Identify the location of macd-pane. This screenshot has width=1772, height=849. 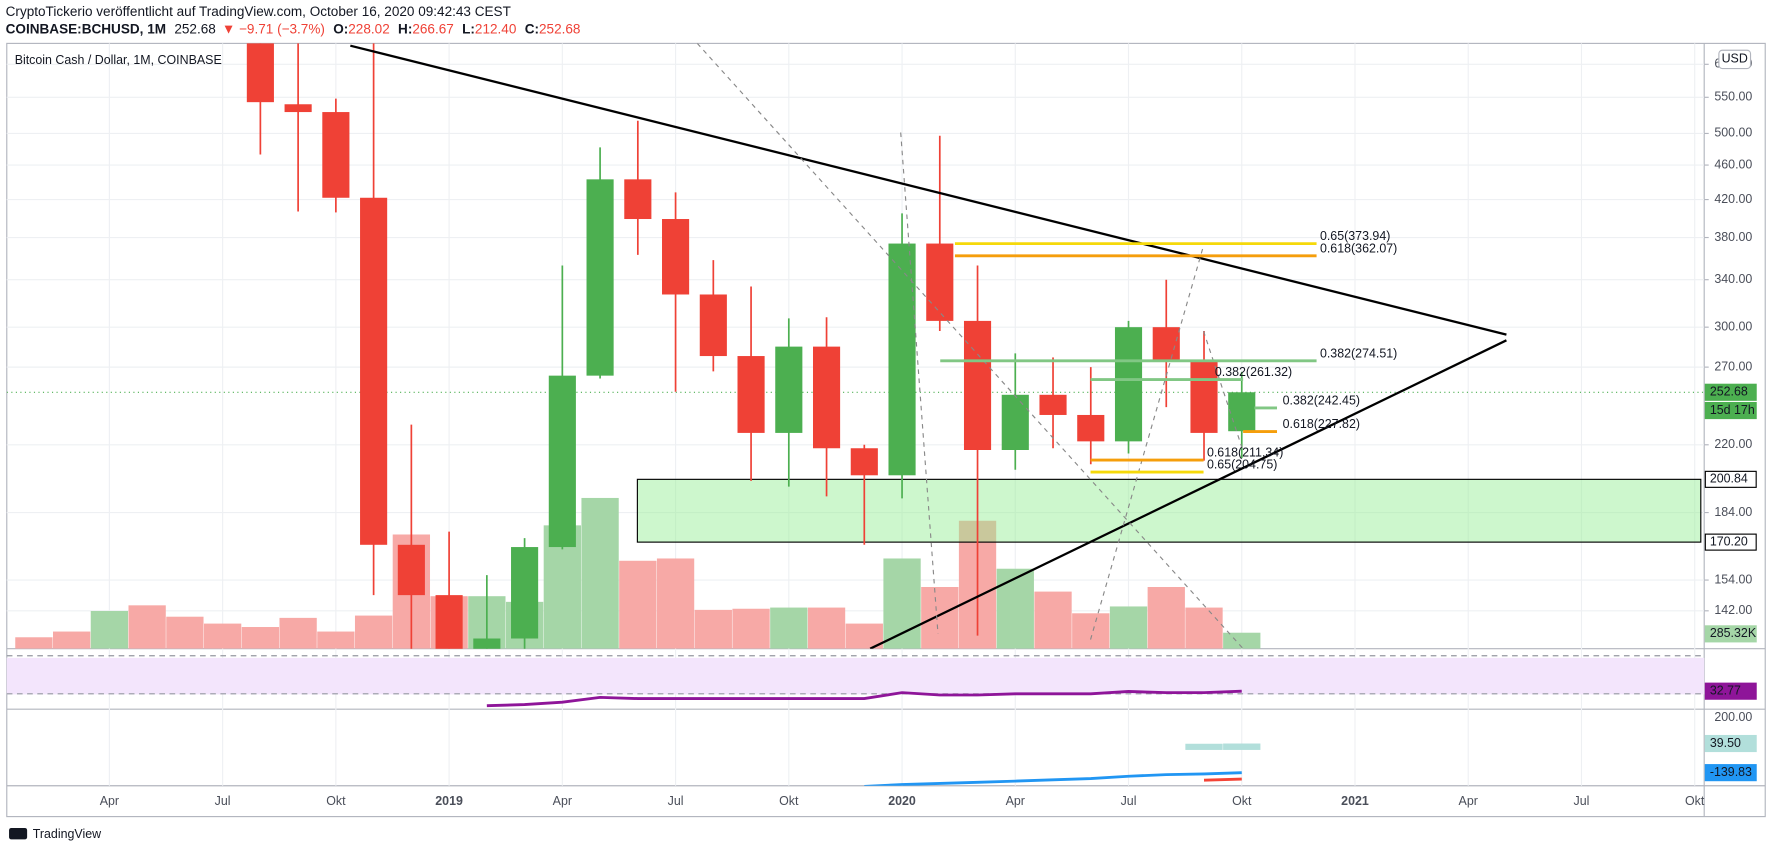
(1062, 764).